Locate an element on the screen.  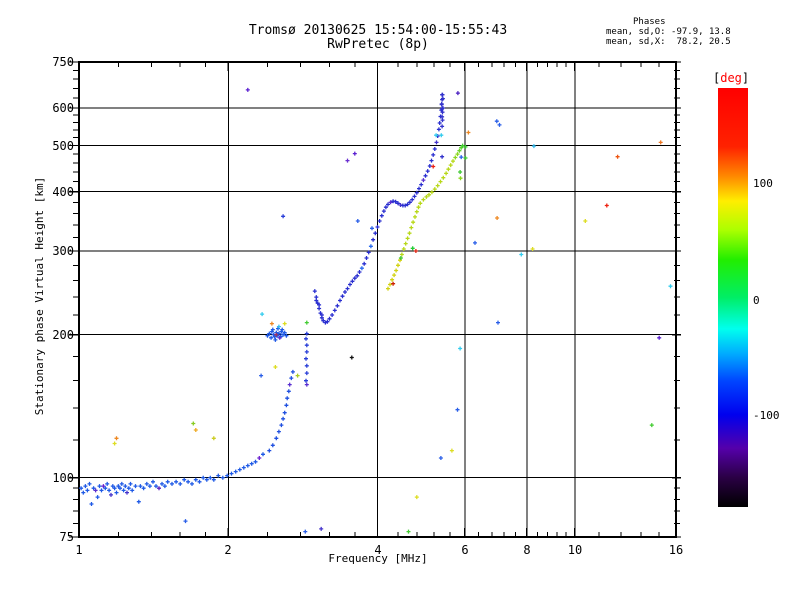
colorbar-bracket-open: [ is located at coordinates (717, 78).